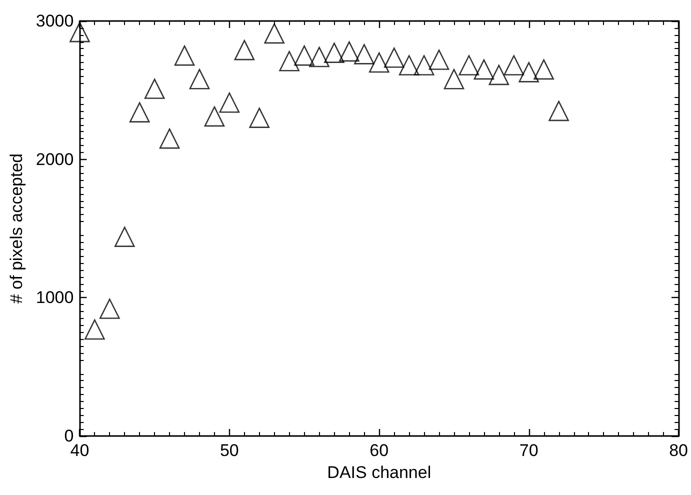 The height and width of the screenshot is (495, 691). I want to click on y-axis-title: # of pixels accepted, so click(16, 228).